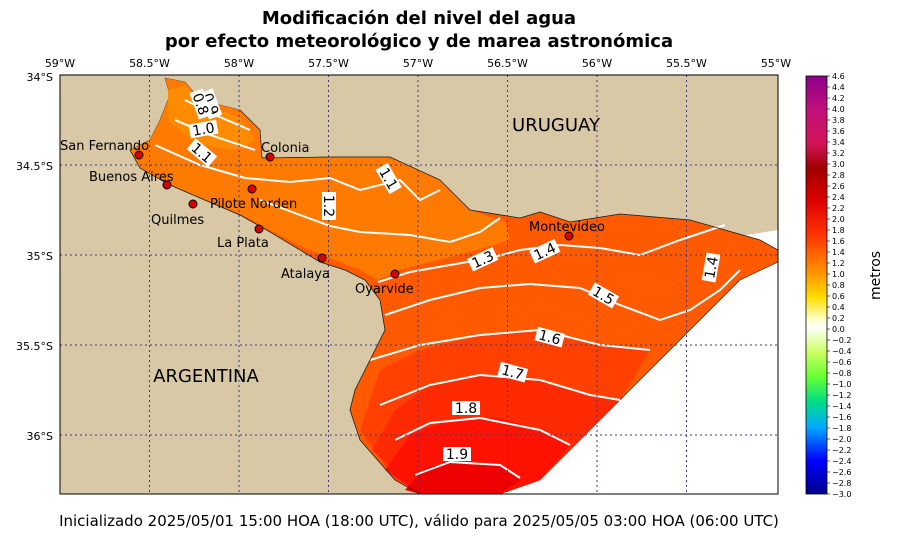 The image size is (898, 539). Describe the element at coordinates (253, 204) in the screenshot. I see `station-label-pilote-norden: Pilote Norden` at that location.